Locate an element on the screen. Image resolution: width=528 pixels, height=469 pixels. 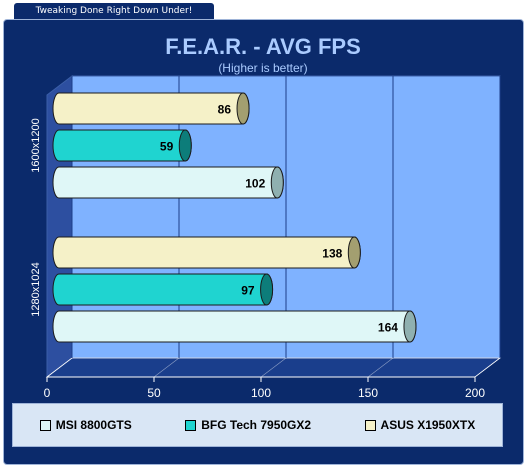
site-tagline: Tweaking Done Right Down Under! is located at coordinates (114, 11).